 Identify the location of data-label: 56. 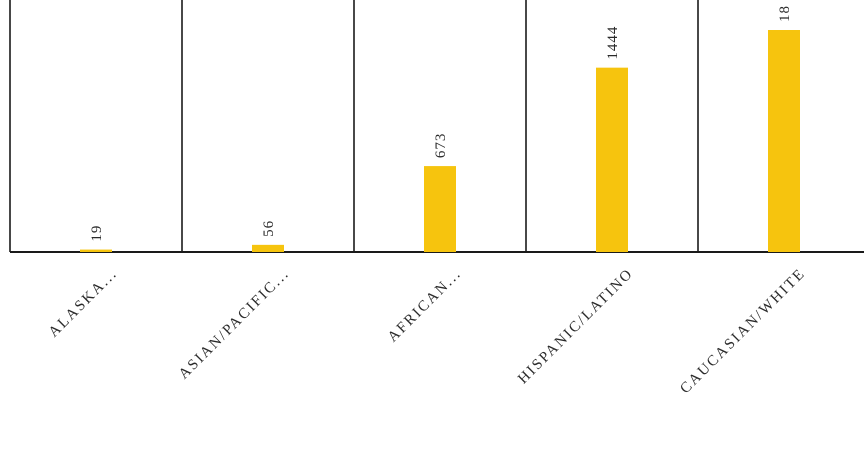
(269, 228).